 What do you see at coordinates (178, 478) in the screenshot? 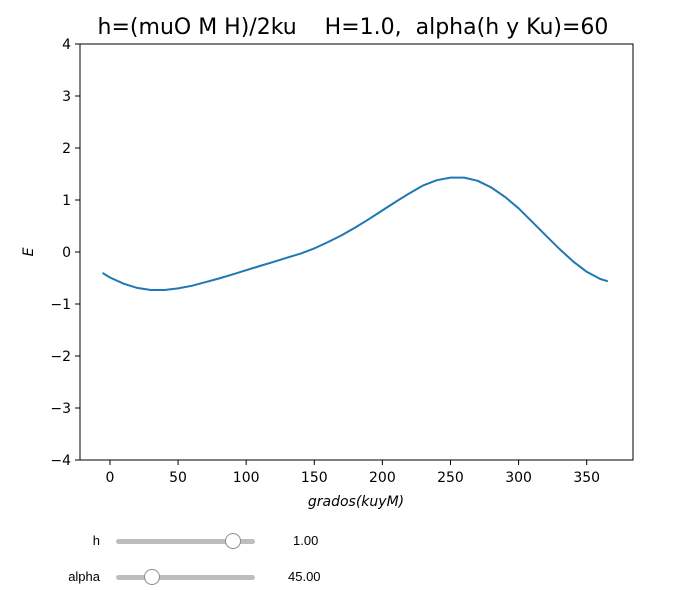
I see `x-tick-label: 50` at bounding box center [178, 478].